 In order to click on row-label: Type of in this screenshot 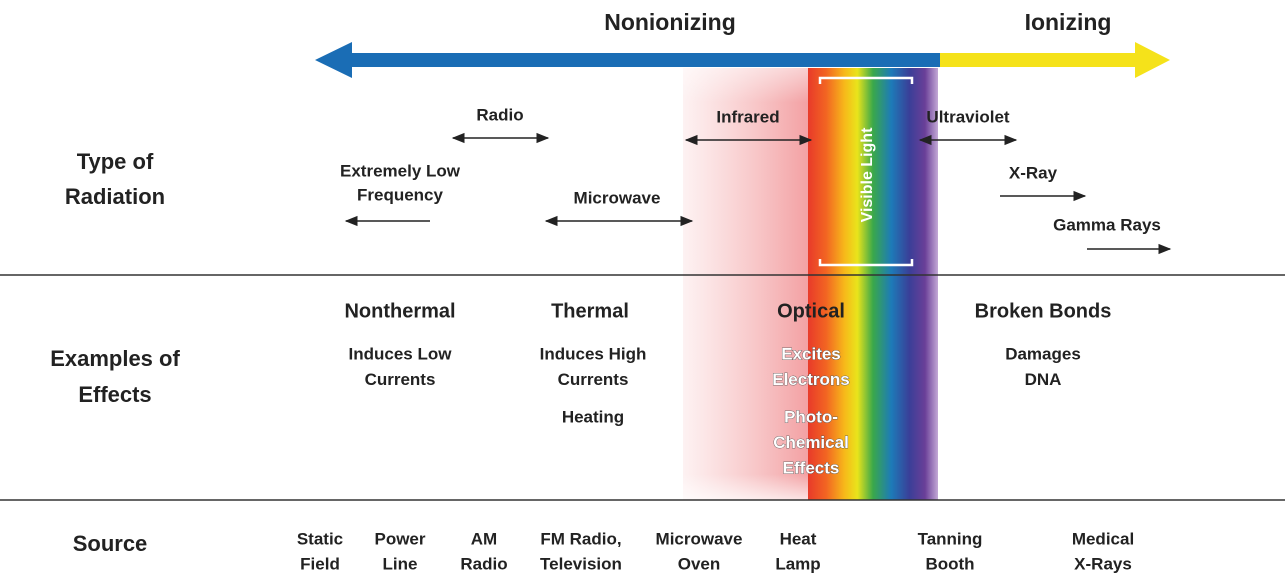, I will do `click(115, 161)`.